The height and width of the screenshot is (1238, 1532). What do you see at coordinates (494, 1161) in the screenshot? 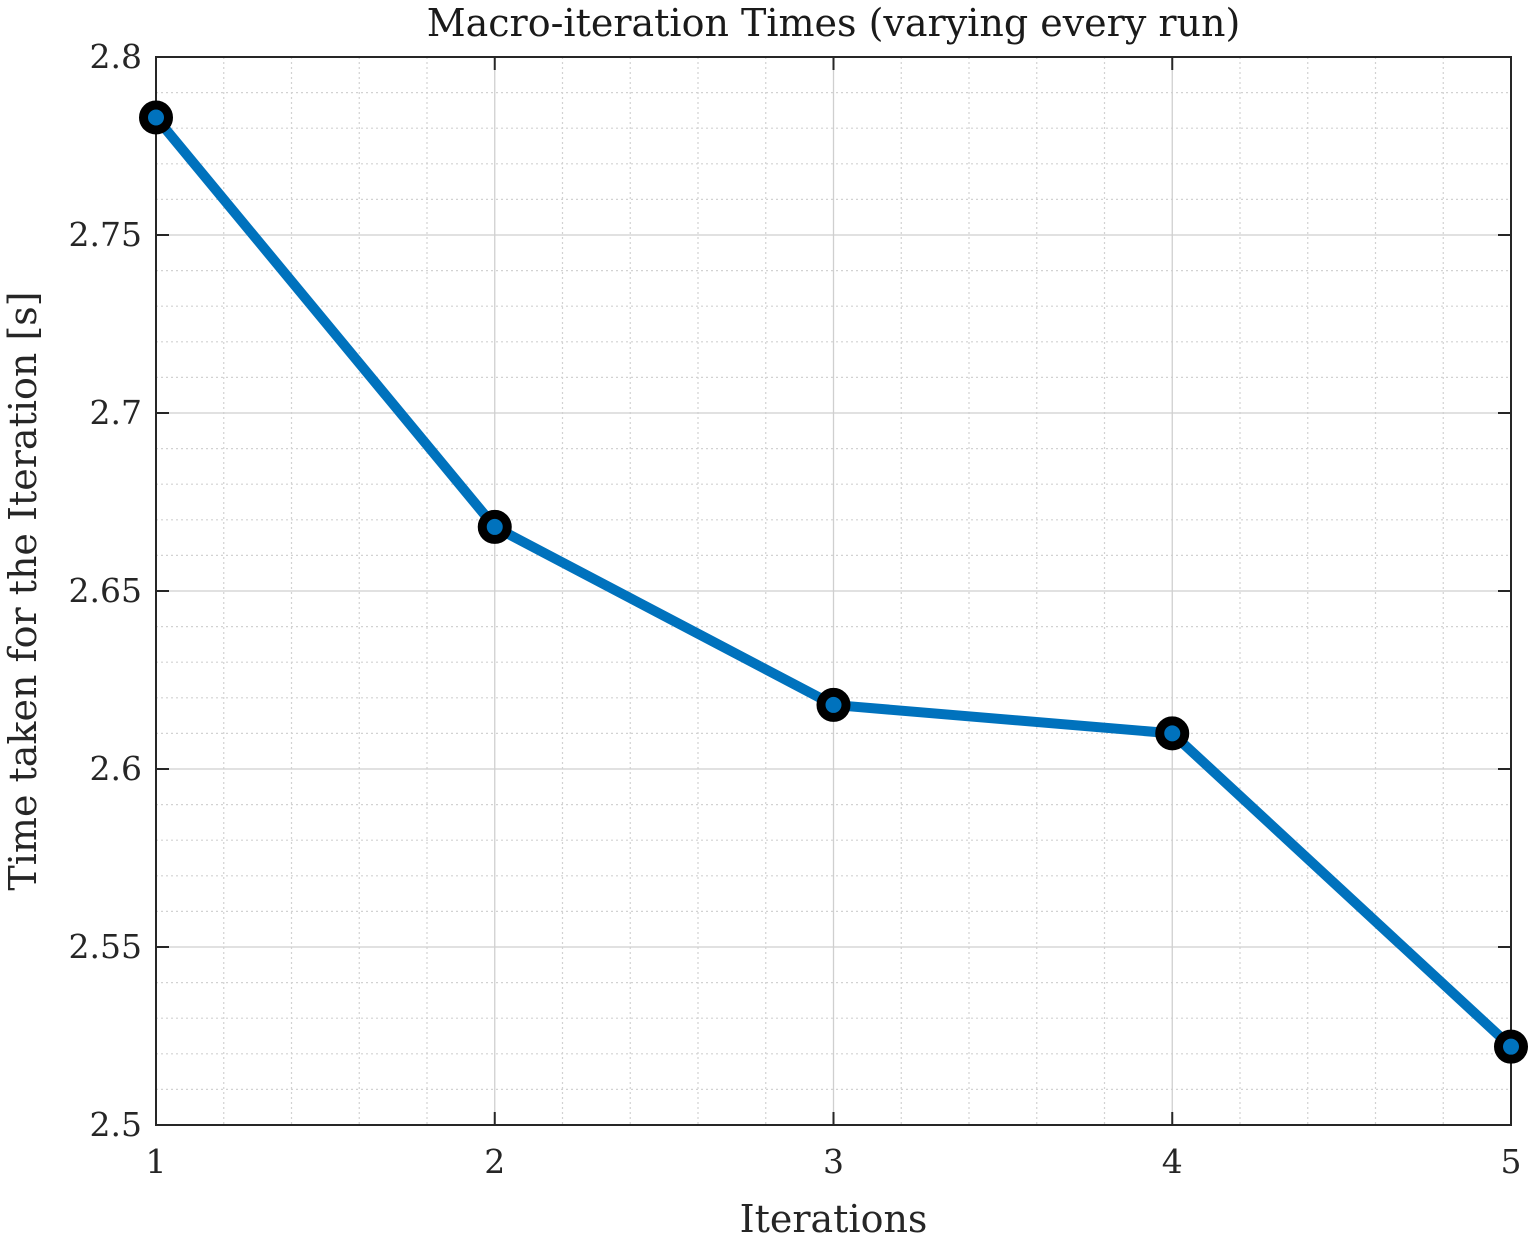
I see `x-tick-label: 2` at bounding box center [494, 1161].